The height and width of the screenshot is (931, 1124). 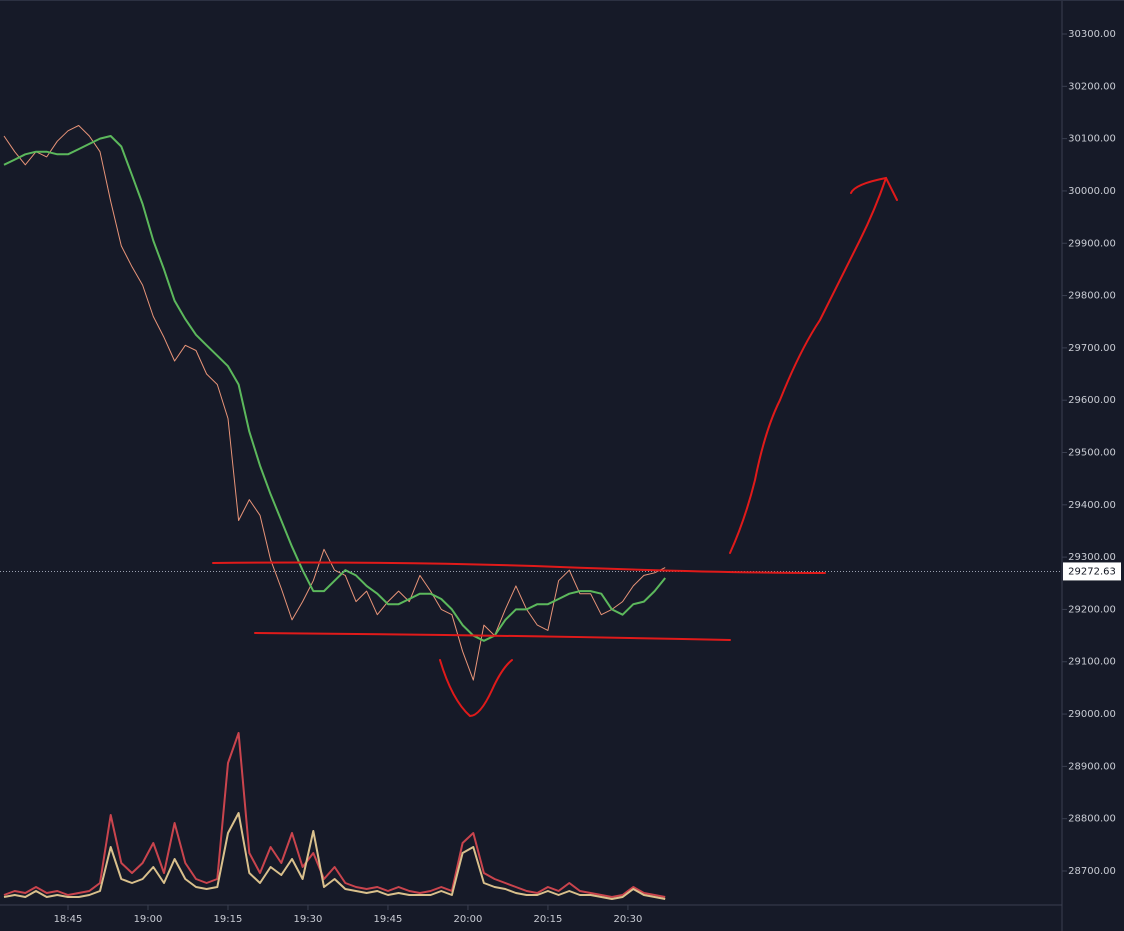 I want to click on up-arrow, so click(x=808, y=365).